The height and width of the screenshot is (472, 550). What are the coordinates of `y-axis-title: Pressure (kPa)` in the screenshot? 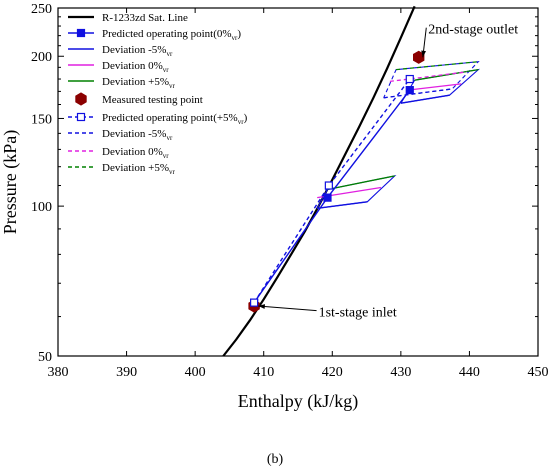 It's located at (10, 182).